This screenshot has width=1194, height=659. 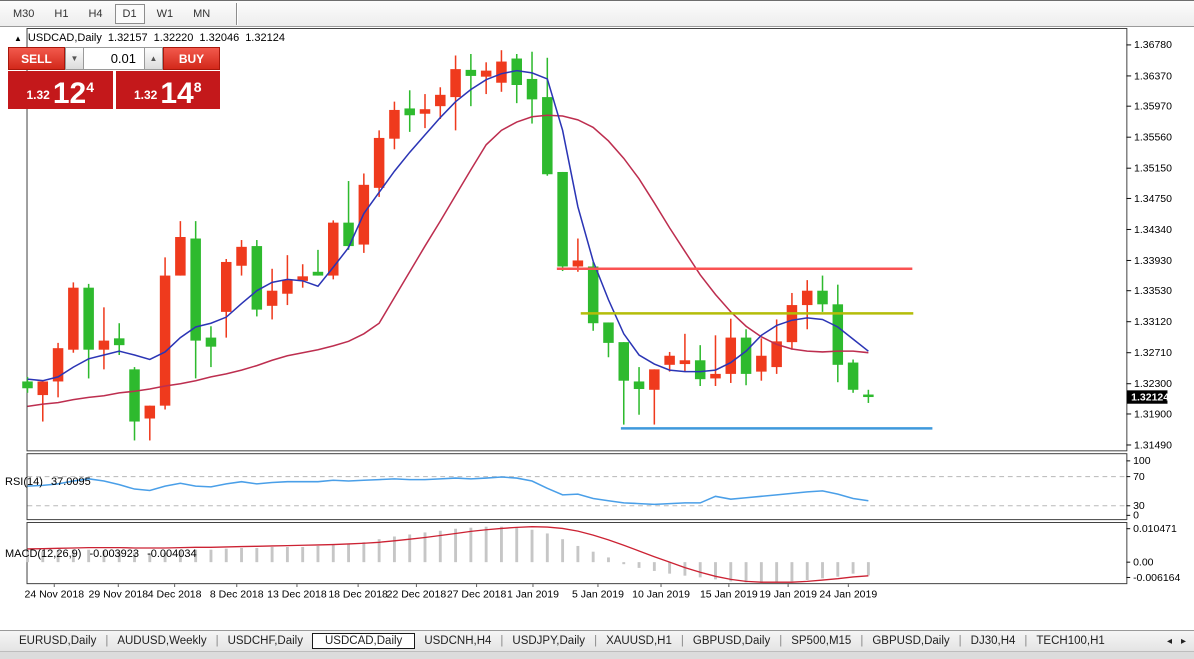 I want to click on rsi-panel, so click(x=577, y=487).